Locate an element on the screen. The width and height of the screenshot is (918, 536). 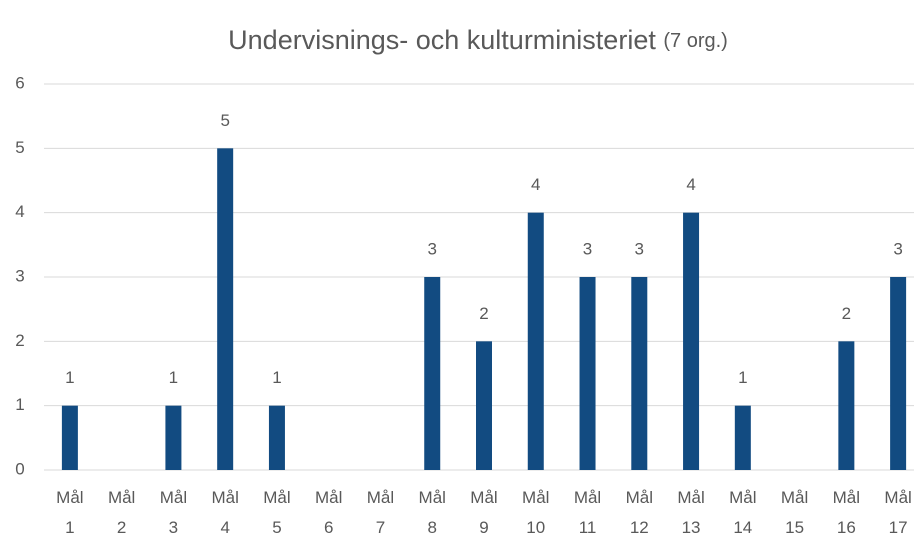
chart-title-note: (7 org.) is located at coordinates (695, 41).